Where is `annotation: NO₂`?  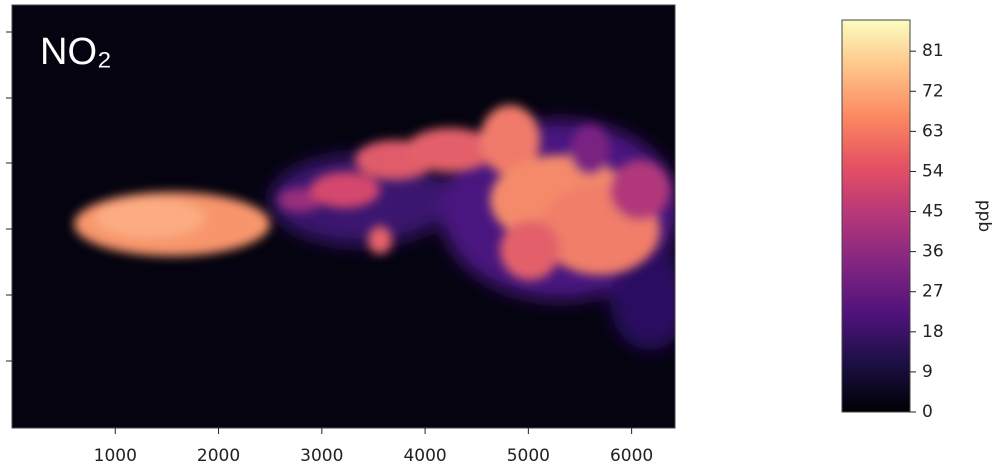
annotation: NO₂ is located at coordinates (76, 52).